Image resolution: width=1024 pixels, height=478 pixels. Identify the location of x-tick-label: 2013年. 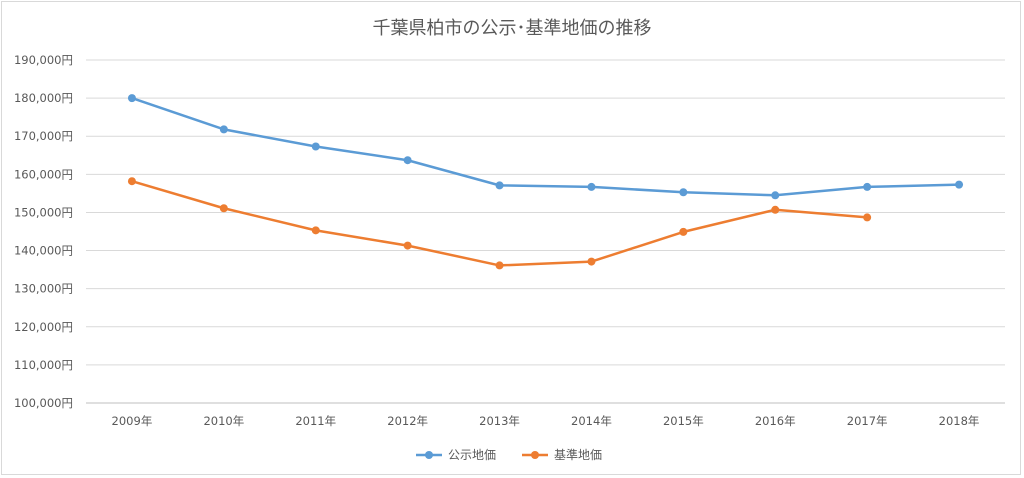
(499, 421).